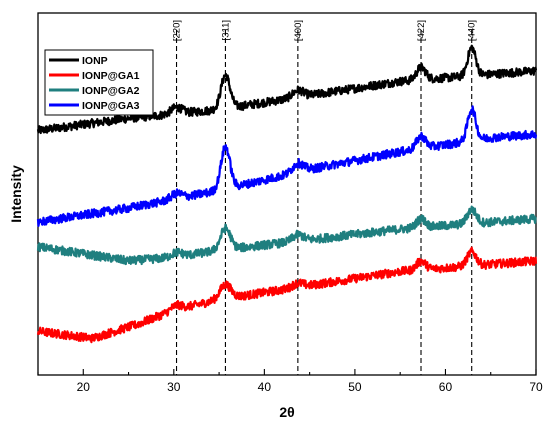 The width and height of the screenshot is (550, 432). I want to click on x-tick-label: 50, so click(355, 387).